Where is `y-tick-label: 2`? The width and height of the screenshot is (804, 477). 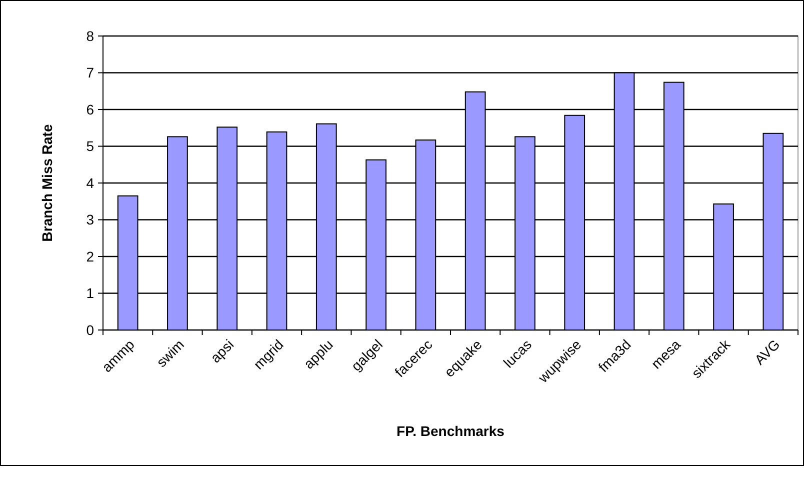 y-tick-label: 2 is located at coordinates (90, 256).